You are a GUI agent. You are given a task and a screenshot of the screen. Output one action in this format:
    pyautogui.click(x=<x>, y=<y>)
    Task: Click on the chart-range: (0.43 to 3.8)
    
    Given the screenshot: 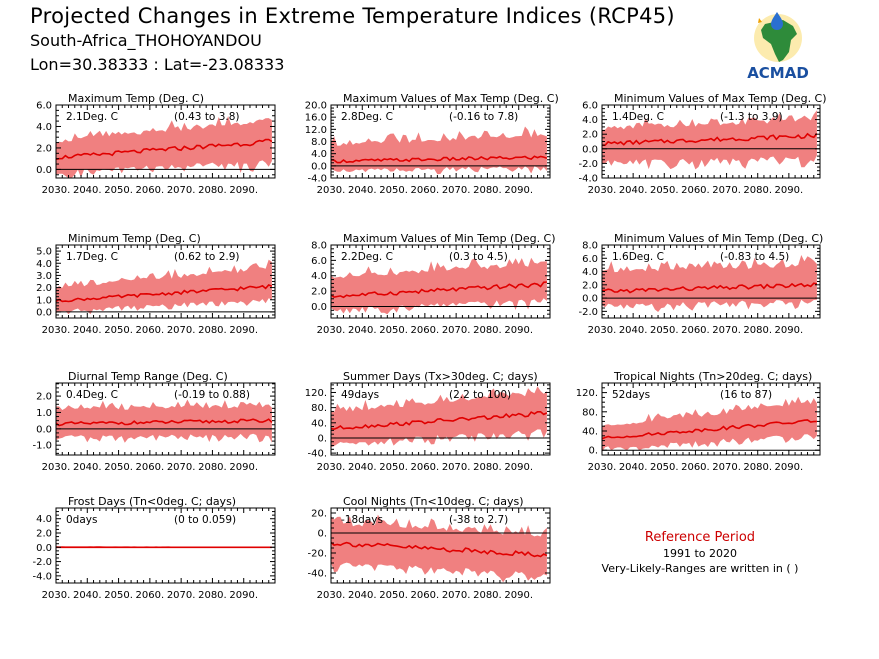 What is the action you would take?
    pyautogui.click(x=207, y=117)
    